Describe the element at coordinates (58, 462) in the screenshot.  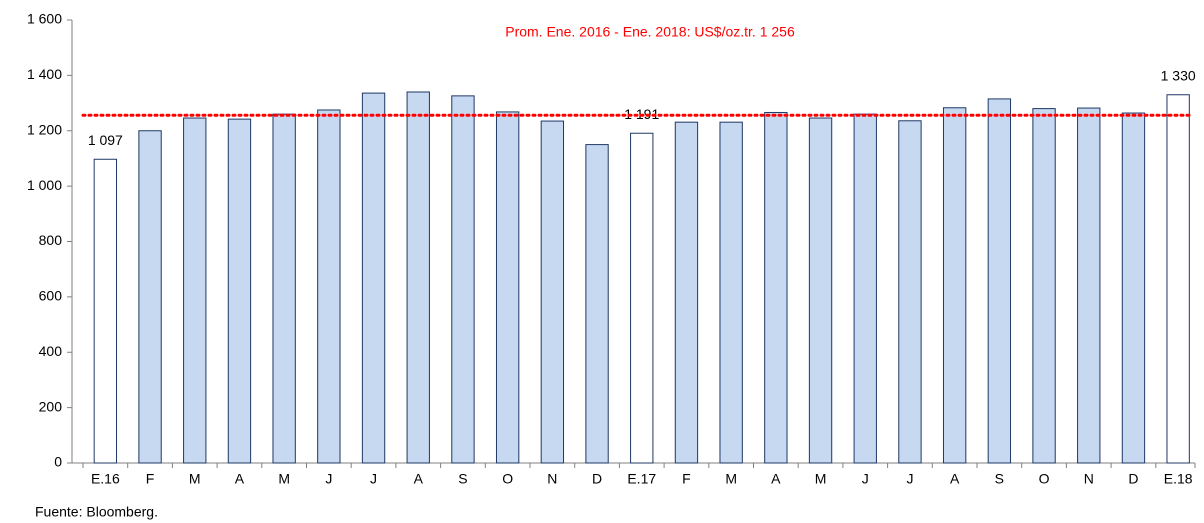
I see `y-tick-label: 0` at that location.